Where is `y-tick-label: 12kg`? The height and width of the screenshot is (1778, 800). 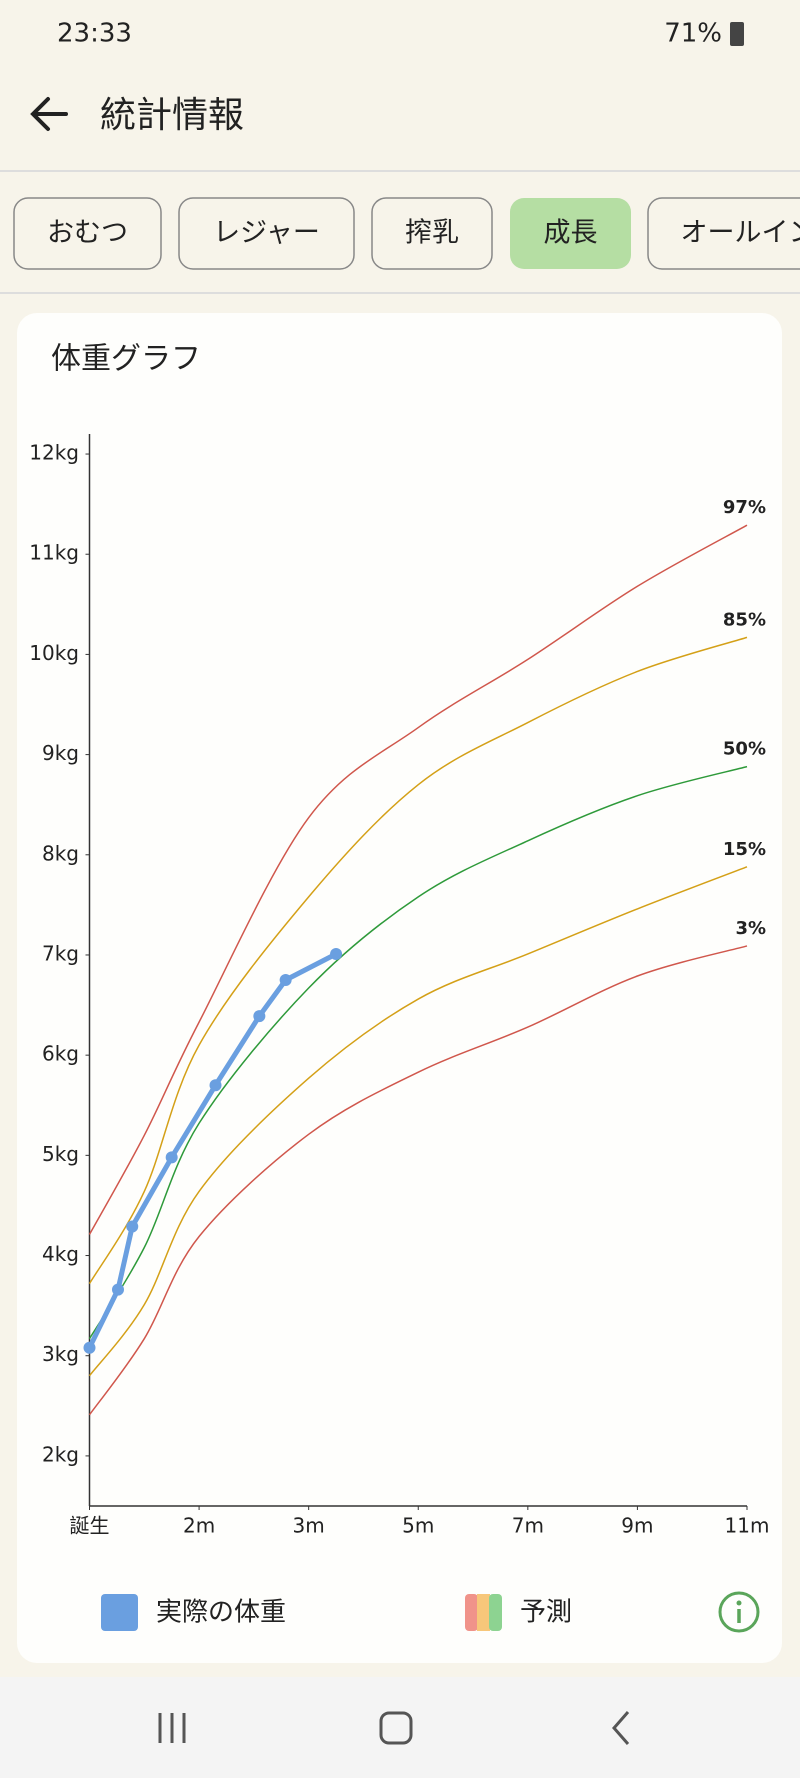
y-tick-label: 12kg is located at coordinates (54, 453).